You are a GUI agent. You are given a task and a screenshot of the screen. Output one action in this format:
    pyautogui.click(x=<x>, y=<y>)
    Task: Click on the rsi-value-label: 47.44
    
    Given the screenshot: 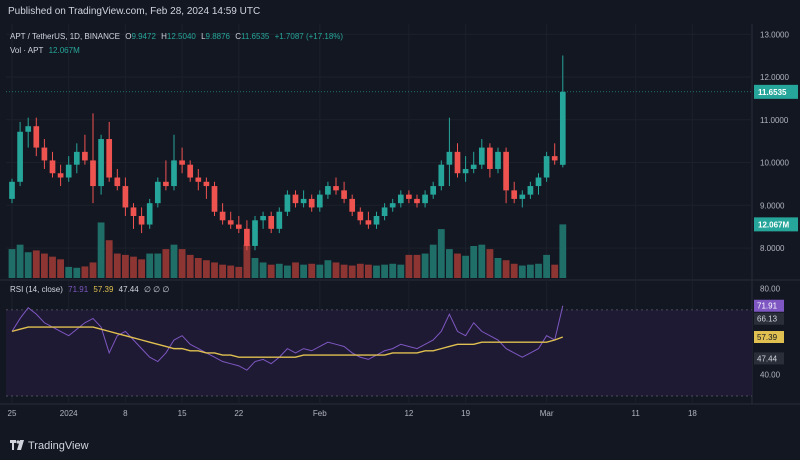 What is the action you would take?
    pyautogui.click(x=767, y=358)
    